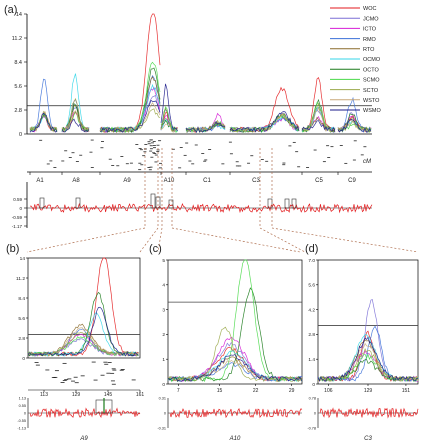  I want to click on effect-tick-label: 0.55, so click(22, 406).